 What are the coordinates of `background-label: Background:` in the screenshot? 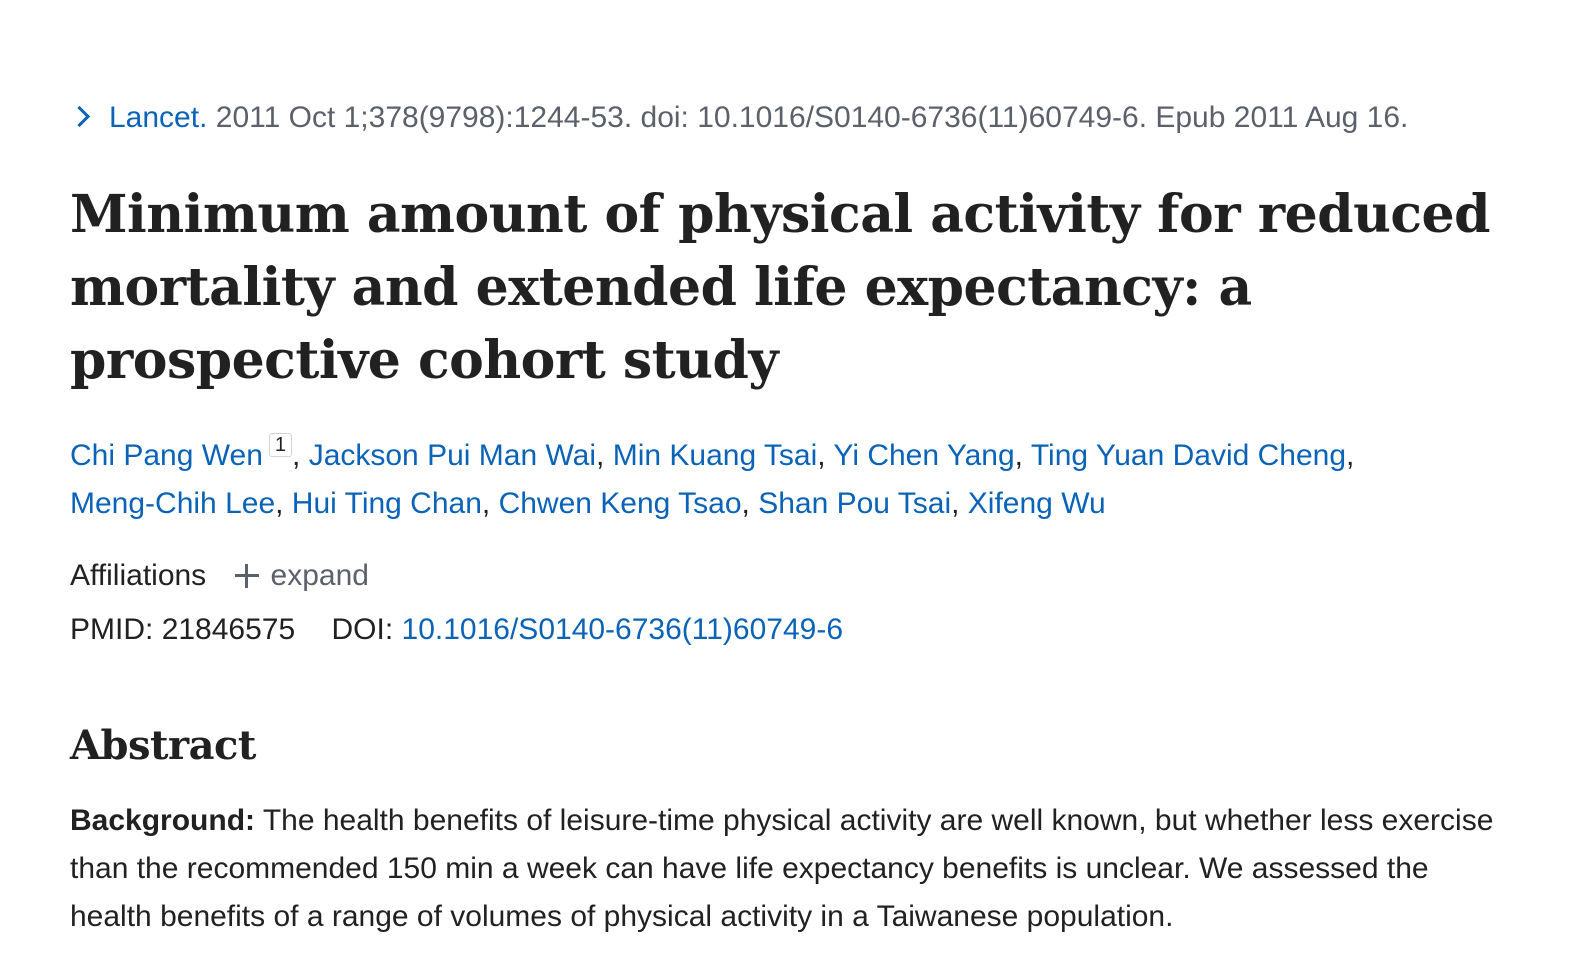 It's located at (163, 820).